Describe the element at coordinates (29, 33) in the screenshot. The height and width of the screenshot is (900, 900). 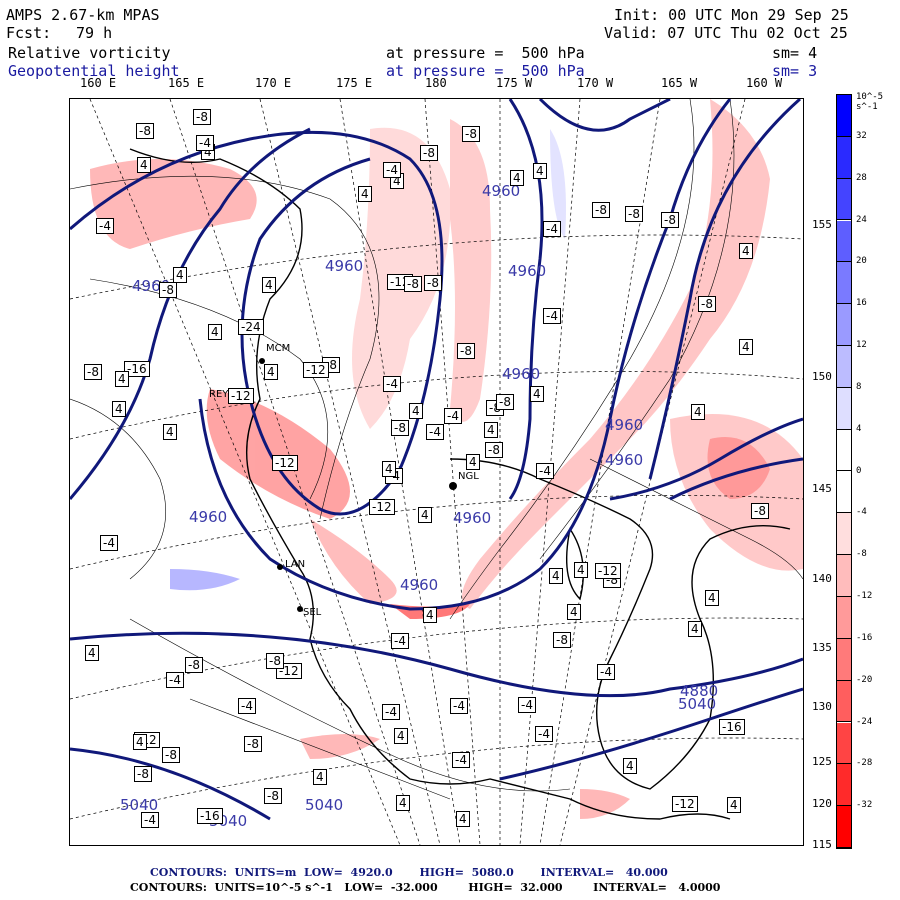
I see `forecast-label: Fcst:` at that location.